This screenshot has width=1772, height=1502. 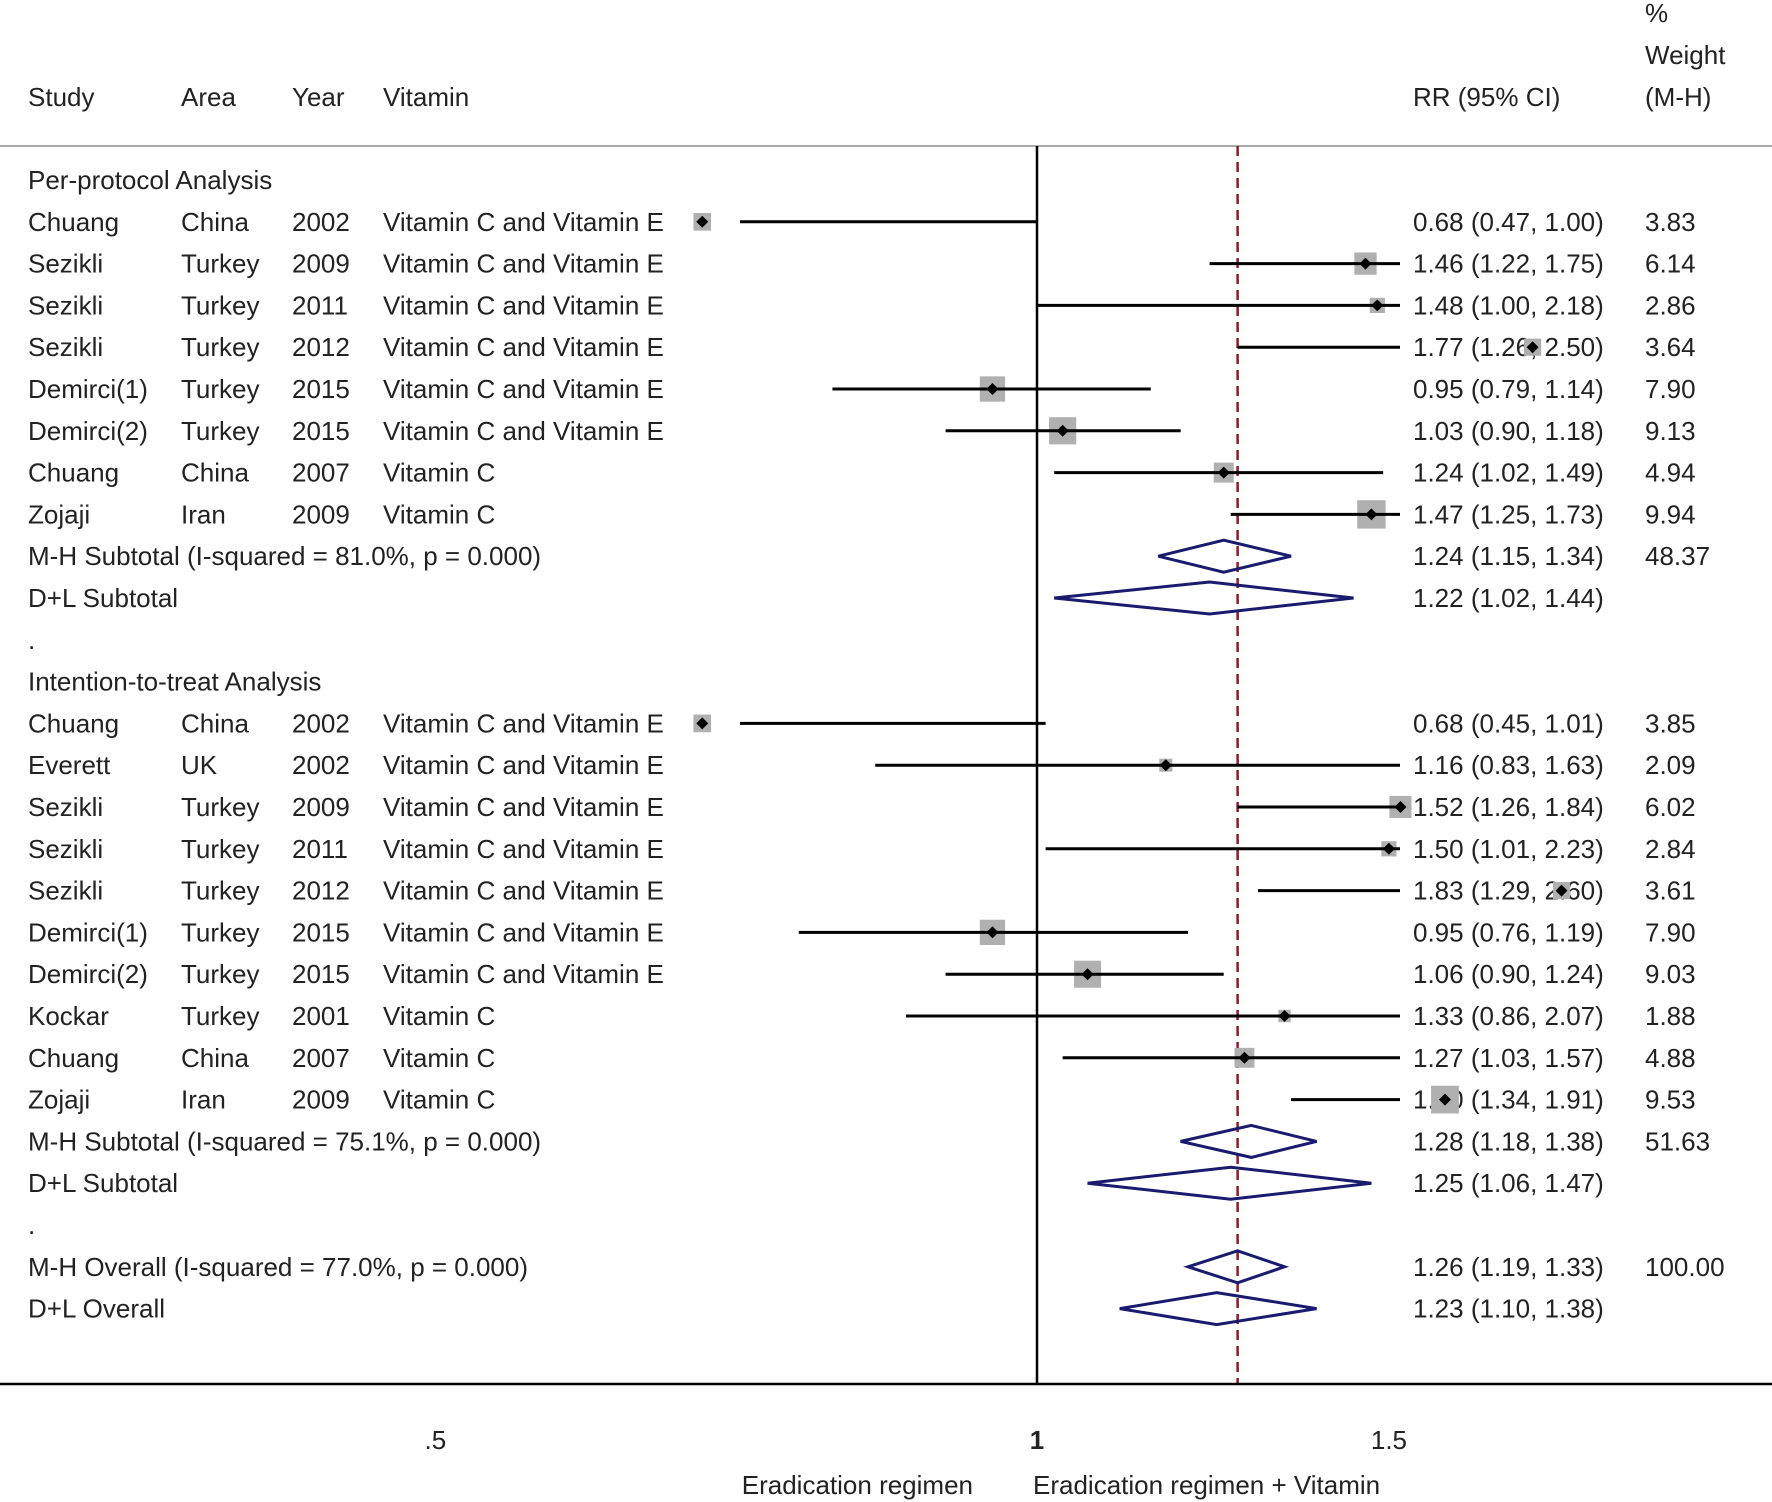 I want to click on pooled-label: D+L Overall, so click(x=96, y=1309).